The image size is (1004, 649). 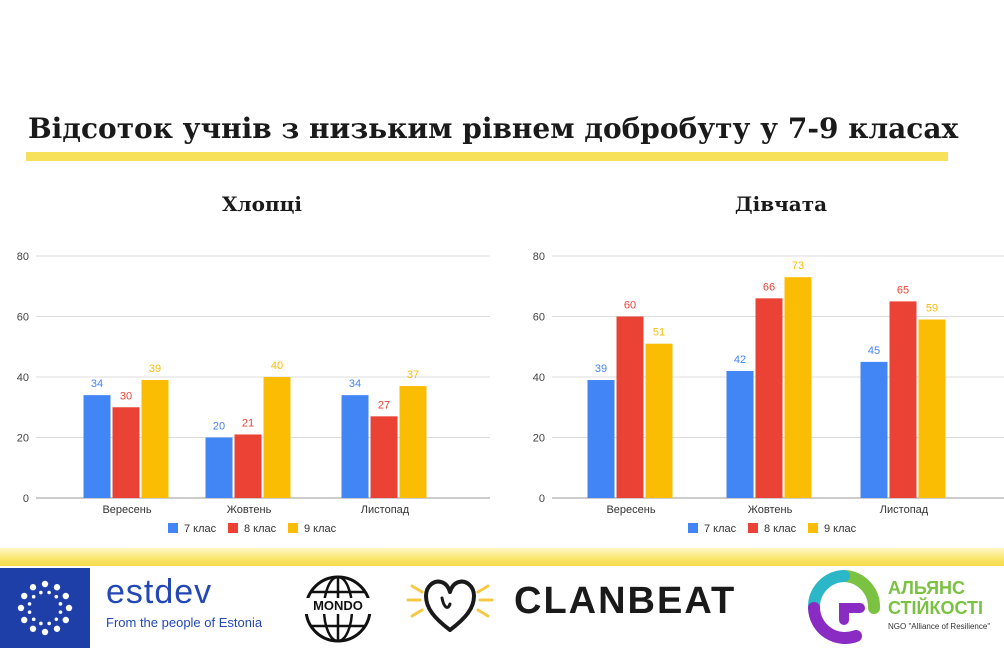 I want to click on chart-title-girls: Дівчата, so click(x=781, y=204).